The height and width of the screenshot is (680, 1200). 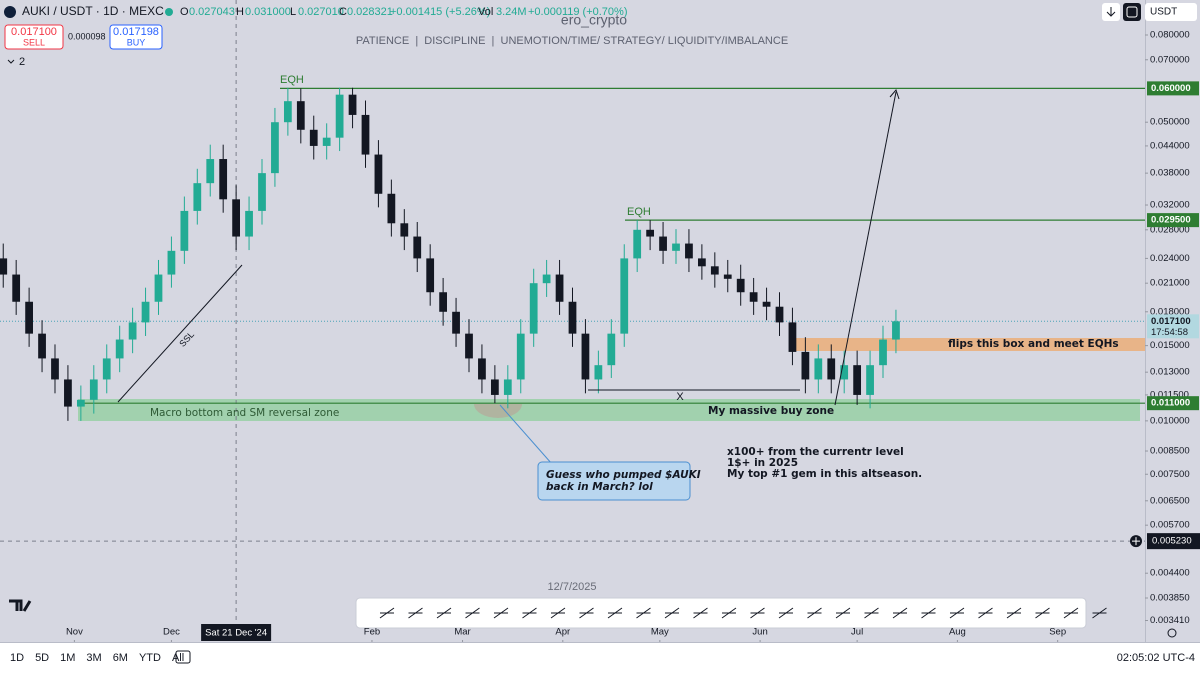 I want to click on calendar-icon, so click(x=183, y=657).